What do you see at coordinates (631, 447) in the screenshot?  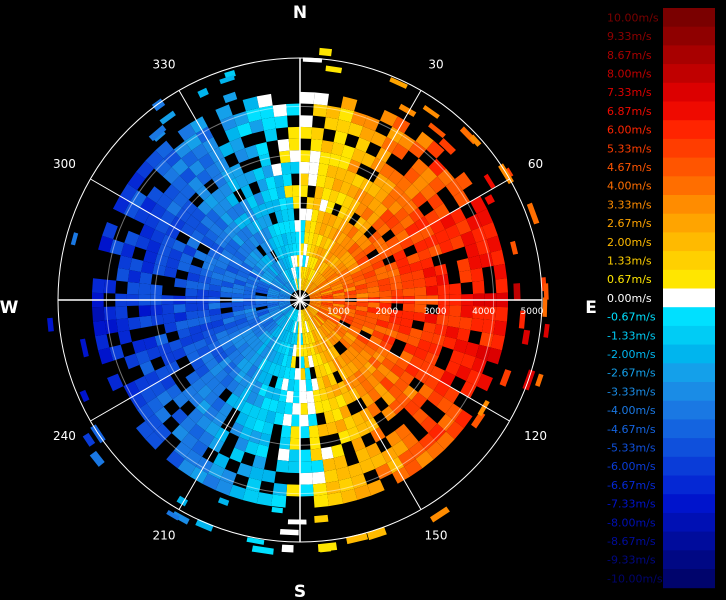 I see `colorbar-label: -5.33m/s` at bounding box center [631, 447].